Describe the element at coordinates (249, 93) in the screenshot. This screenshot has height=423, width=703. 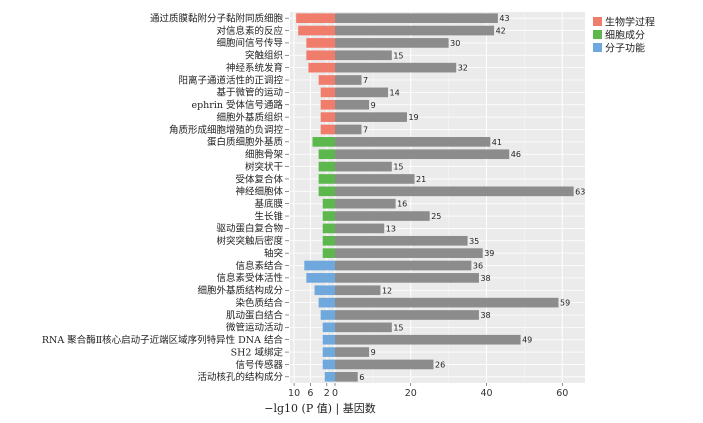
I see `category-label: 基于微管的运动` at that location.